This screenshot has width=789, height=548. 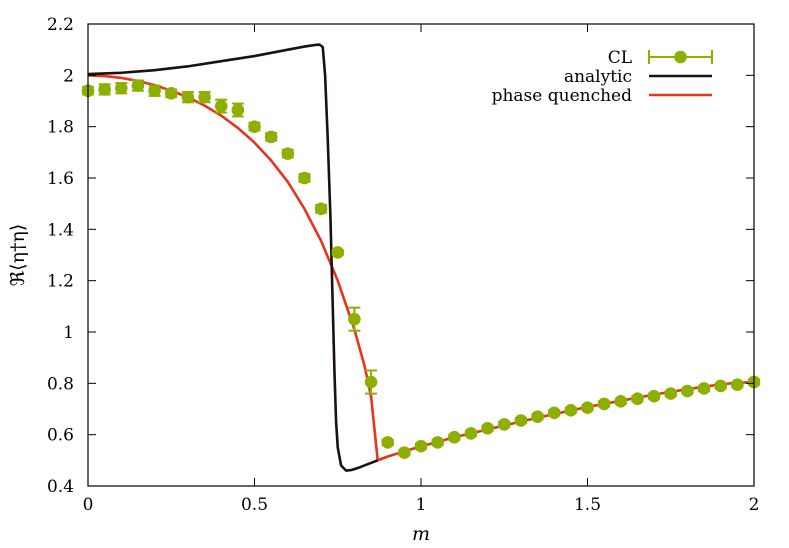 I want to click on x-tick-label: 1.5, so click(x=587, y=505).